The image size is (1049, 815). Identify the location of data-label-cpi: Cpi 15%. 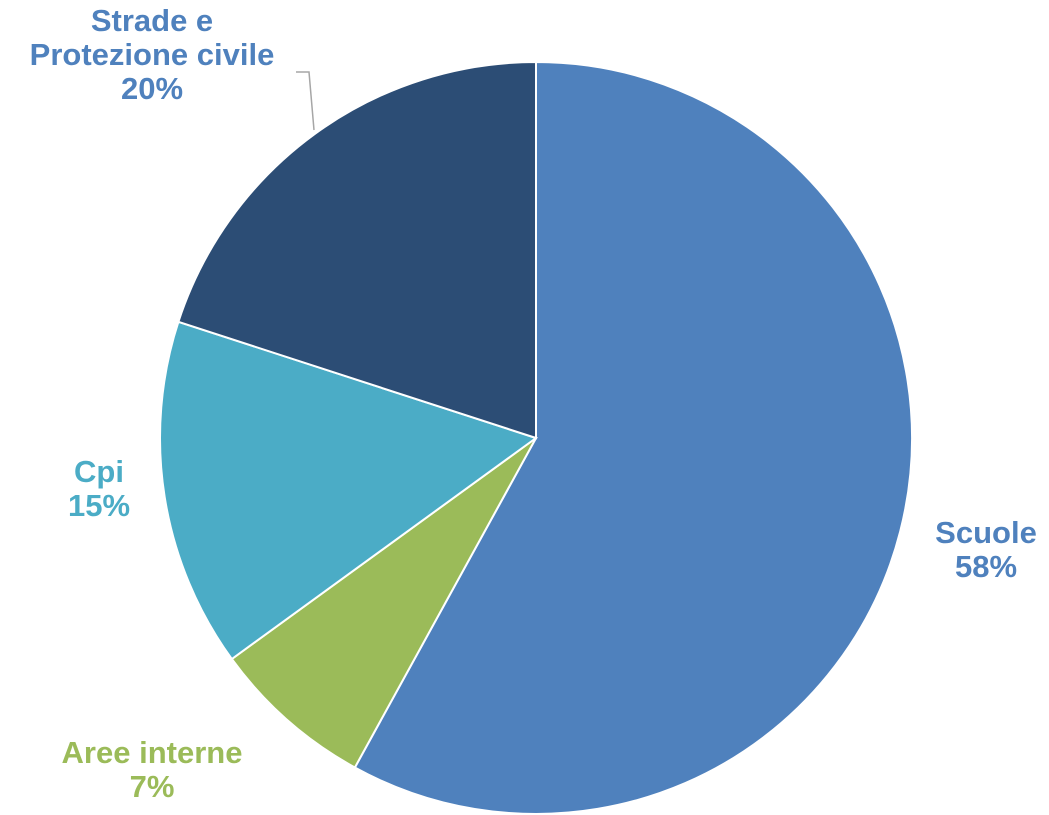
(99, 488).